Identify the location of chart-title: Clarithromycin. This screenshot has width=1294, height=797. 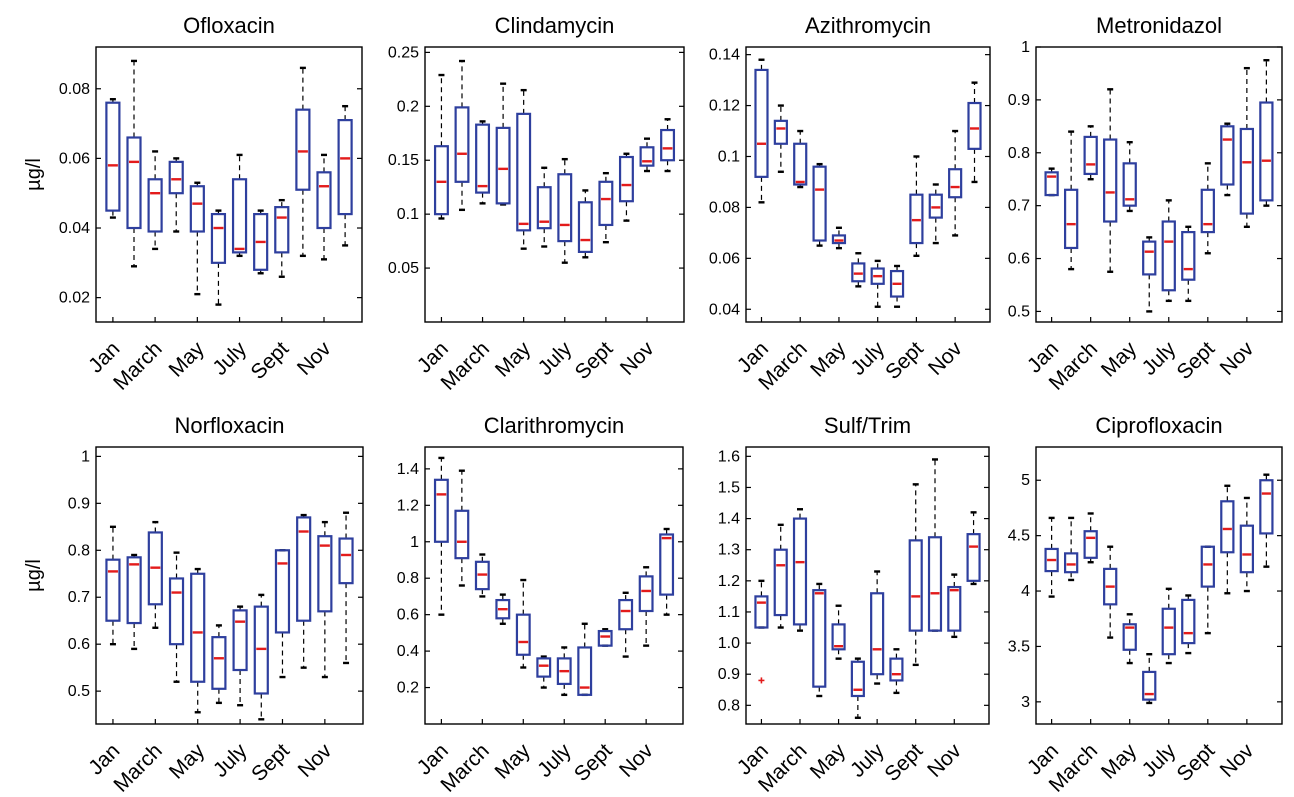
(554, 425).